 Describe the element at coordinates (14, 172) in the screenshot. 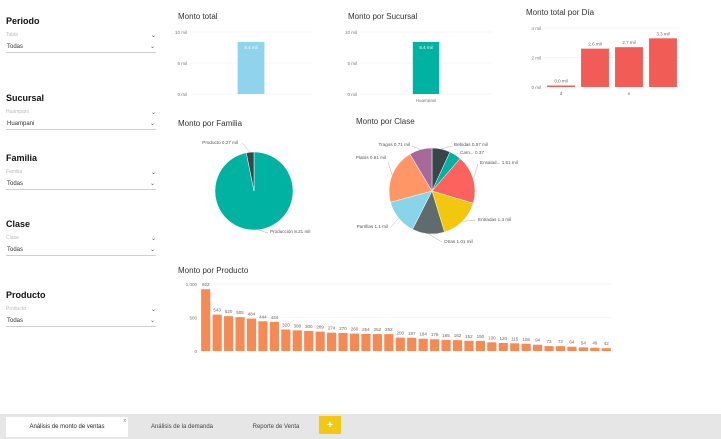

I see `slicer-hint: Familia` at that location.